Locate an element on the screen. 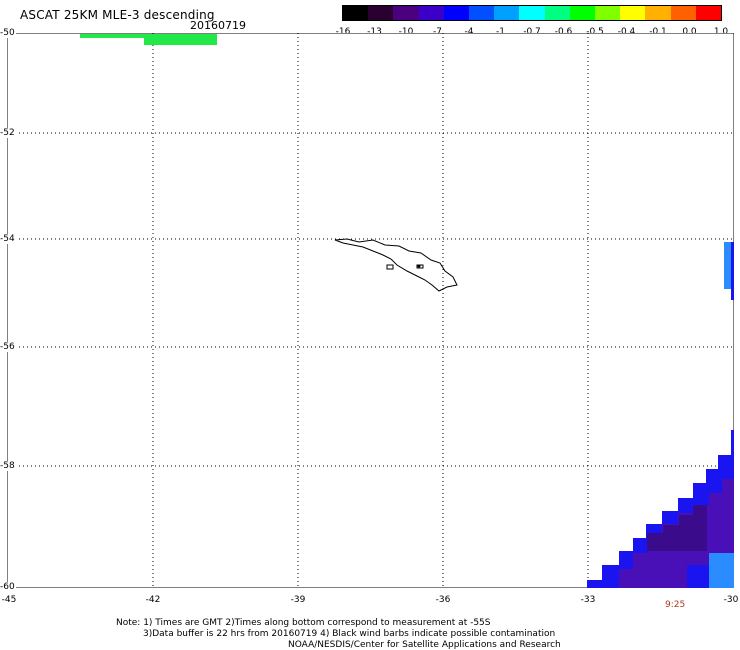  swath-bottom-right is located at coordinates (660, 521).